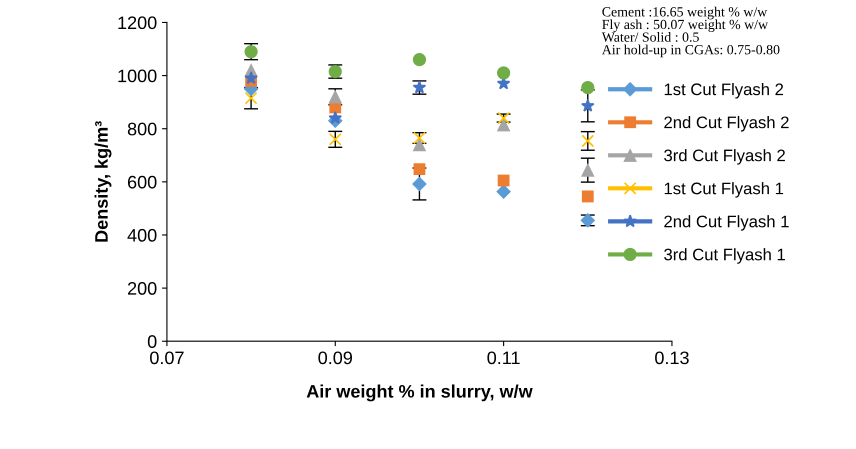 Image resolution: width=856 pixels, height=449 pixels. I want to click on x-tick-label: 0.07, so click(167, 357).